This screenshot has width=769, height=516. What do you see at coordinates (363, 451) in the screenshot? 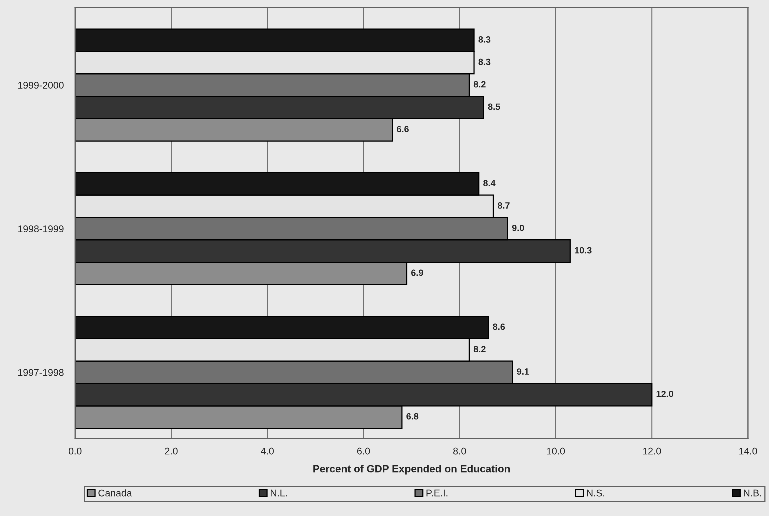
I see `x-tick-label: 6.0` at bounding box center [363, 451].